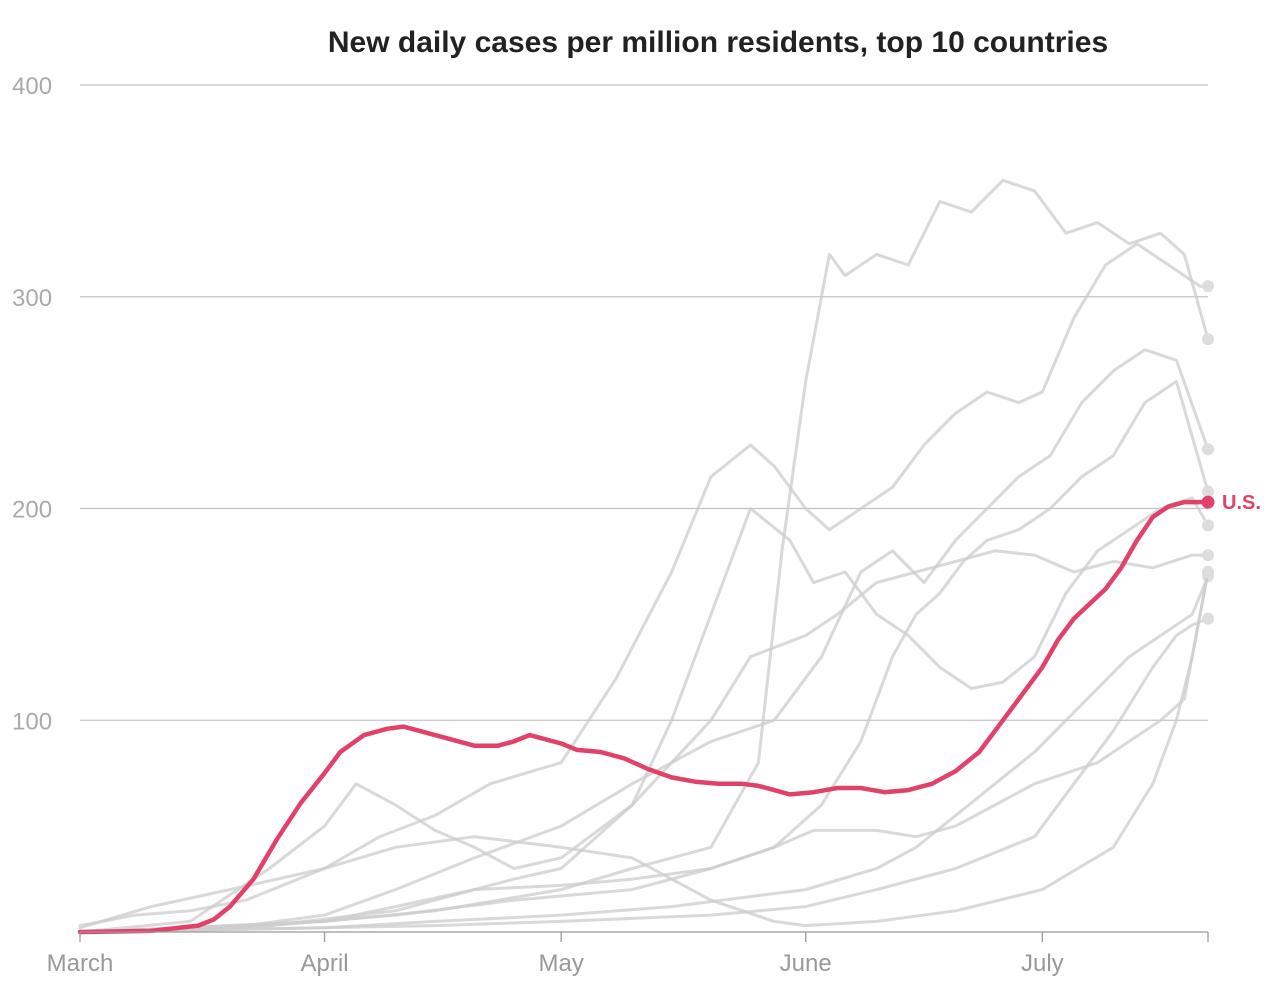 Image resolution: width=1280 pixels, height=986 pixels. I want to click on us-end-point, so click(1208, 502).